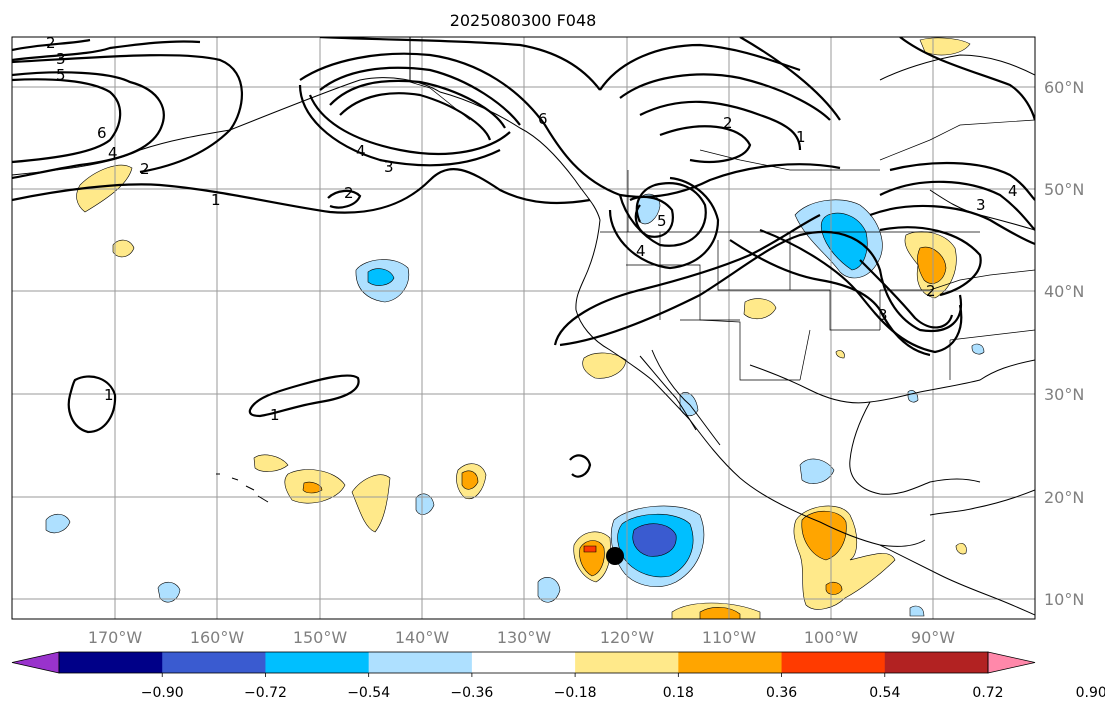 This screenshot has height=712, width=1105. What do you see at coordinates (1064, 343) in the screenshot?
I see `latitude-labels: 60°N 50°N 40°N 30°N 20°N 10°N` at bounding box center [1064, 343].